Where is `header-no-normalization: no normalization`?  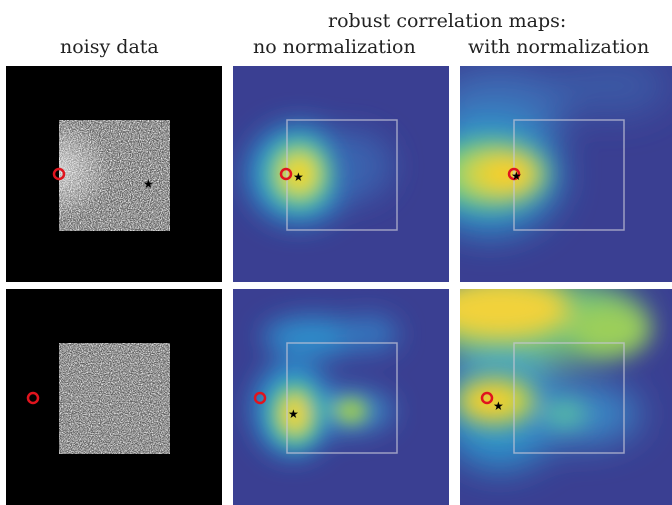
header-no-normalization: no normalization is located at coordinates (334, 47).